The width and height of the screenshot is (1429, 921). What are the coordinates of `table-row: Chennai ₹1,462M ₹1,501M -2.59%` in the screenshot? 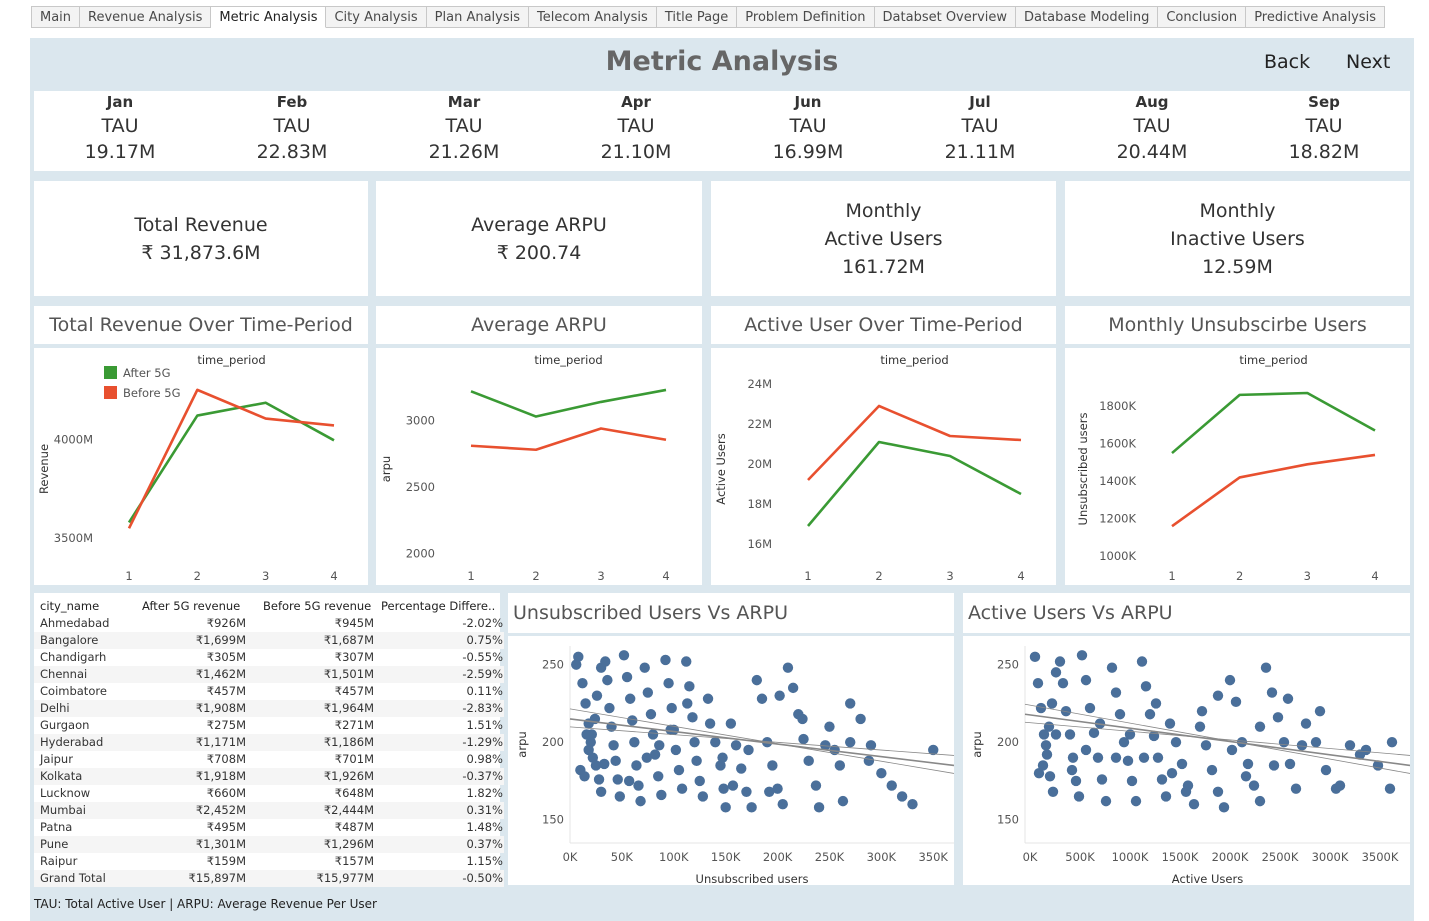 It's located at (269, 674).